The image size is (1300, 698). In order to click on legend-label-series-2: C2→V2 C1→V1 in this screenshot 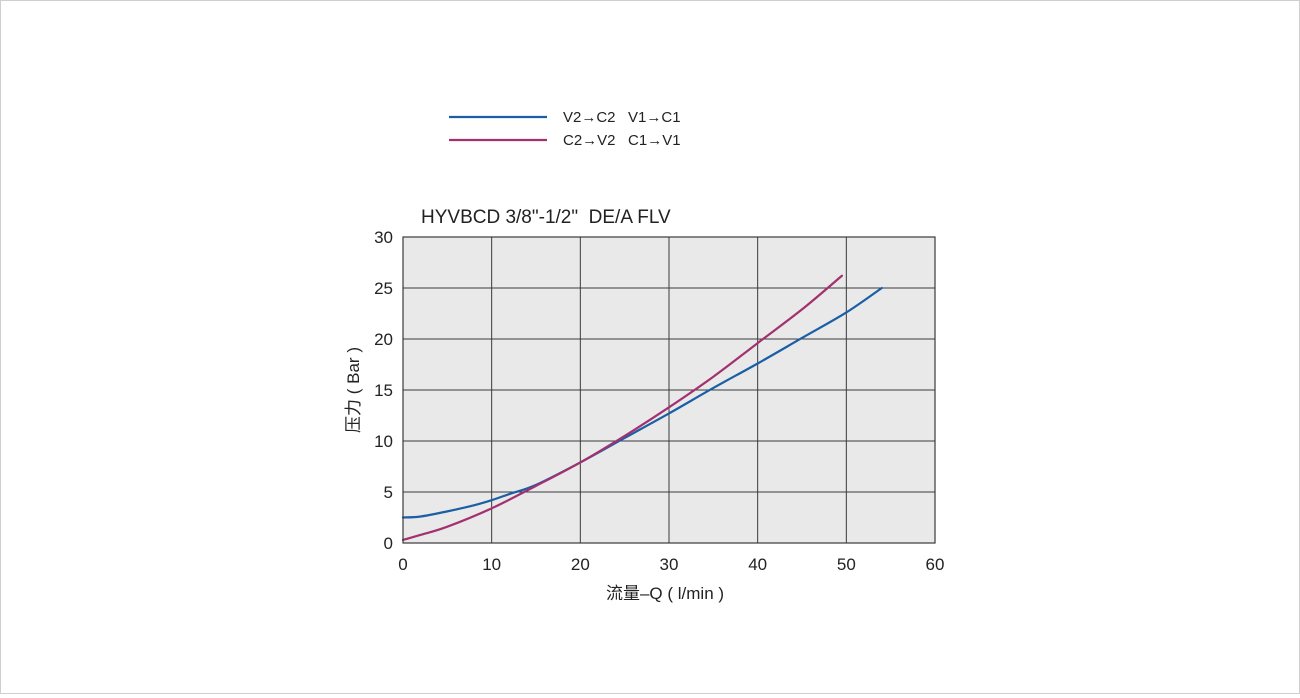, I will do `click(622, 140)`.